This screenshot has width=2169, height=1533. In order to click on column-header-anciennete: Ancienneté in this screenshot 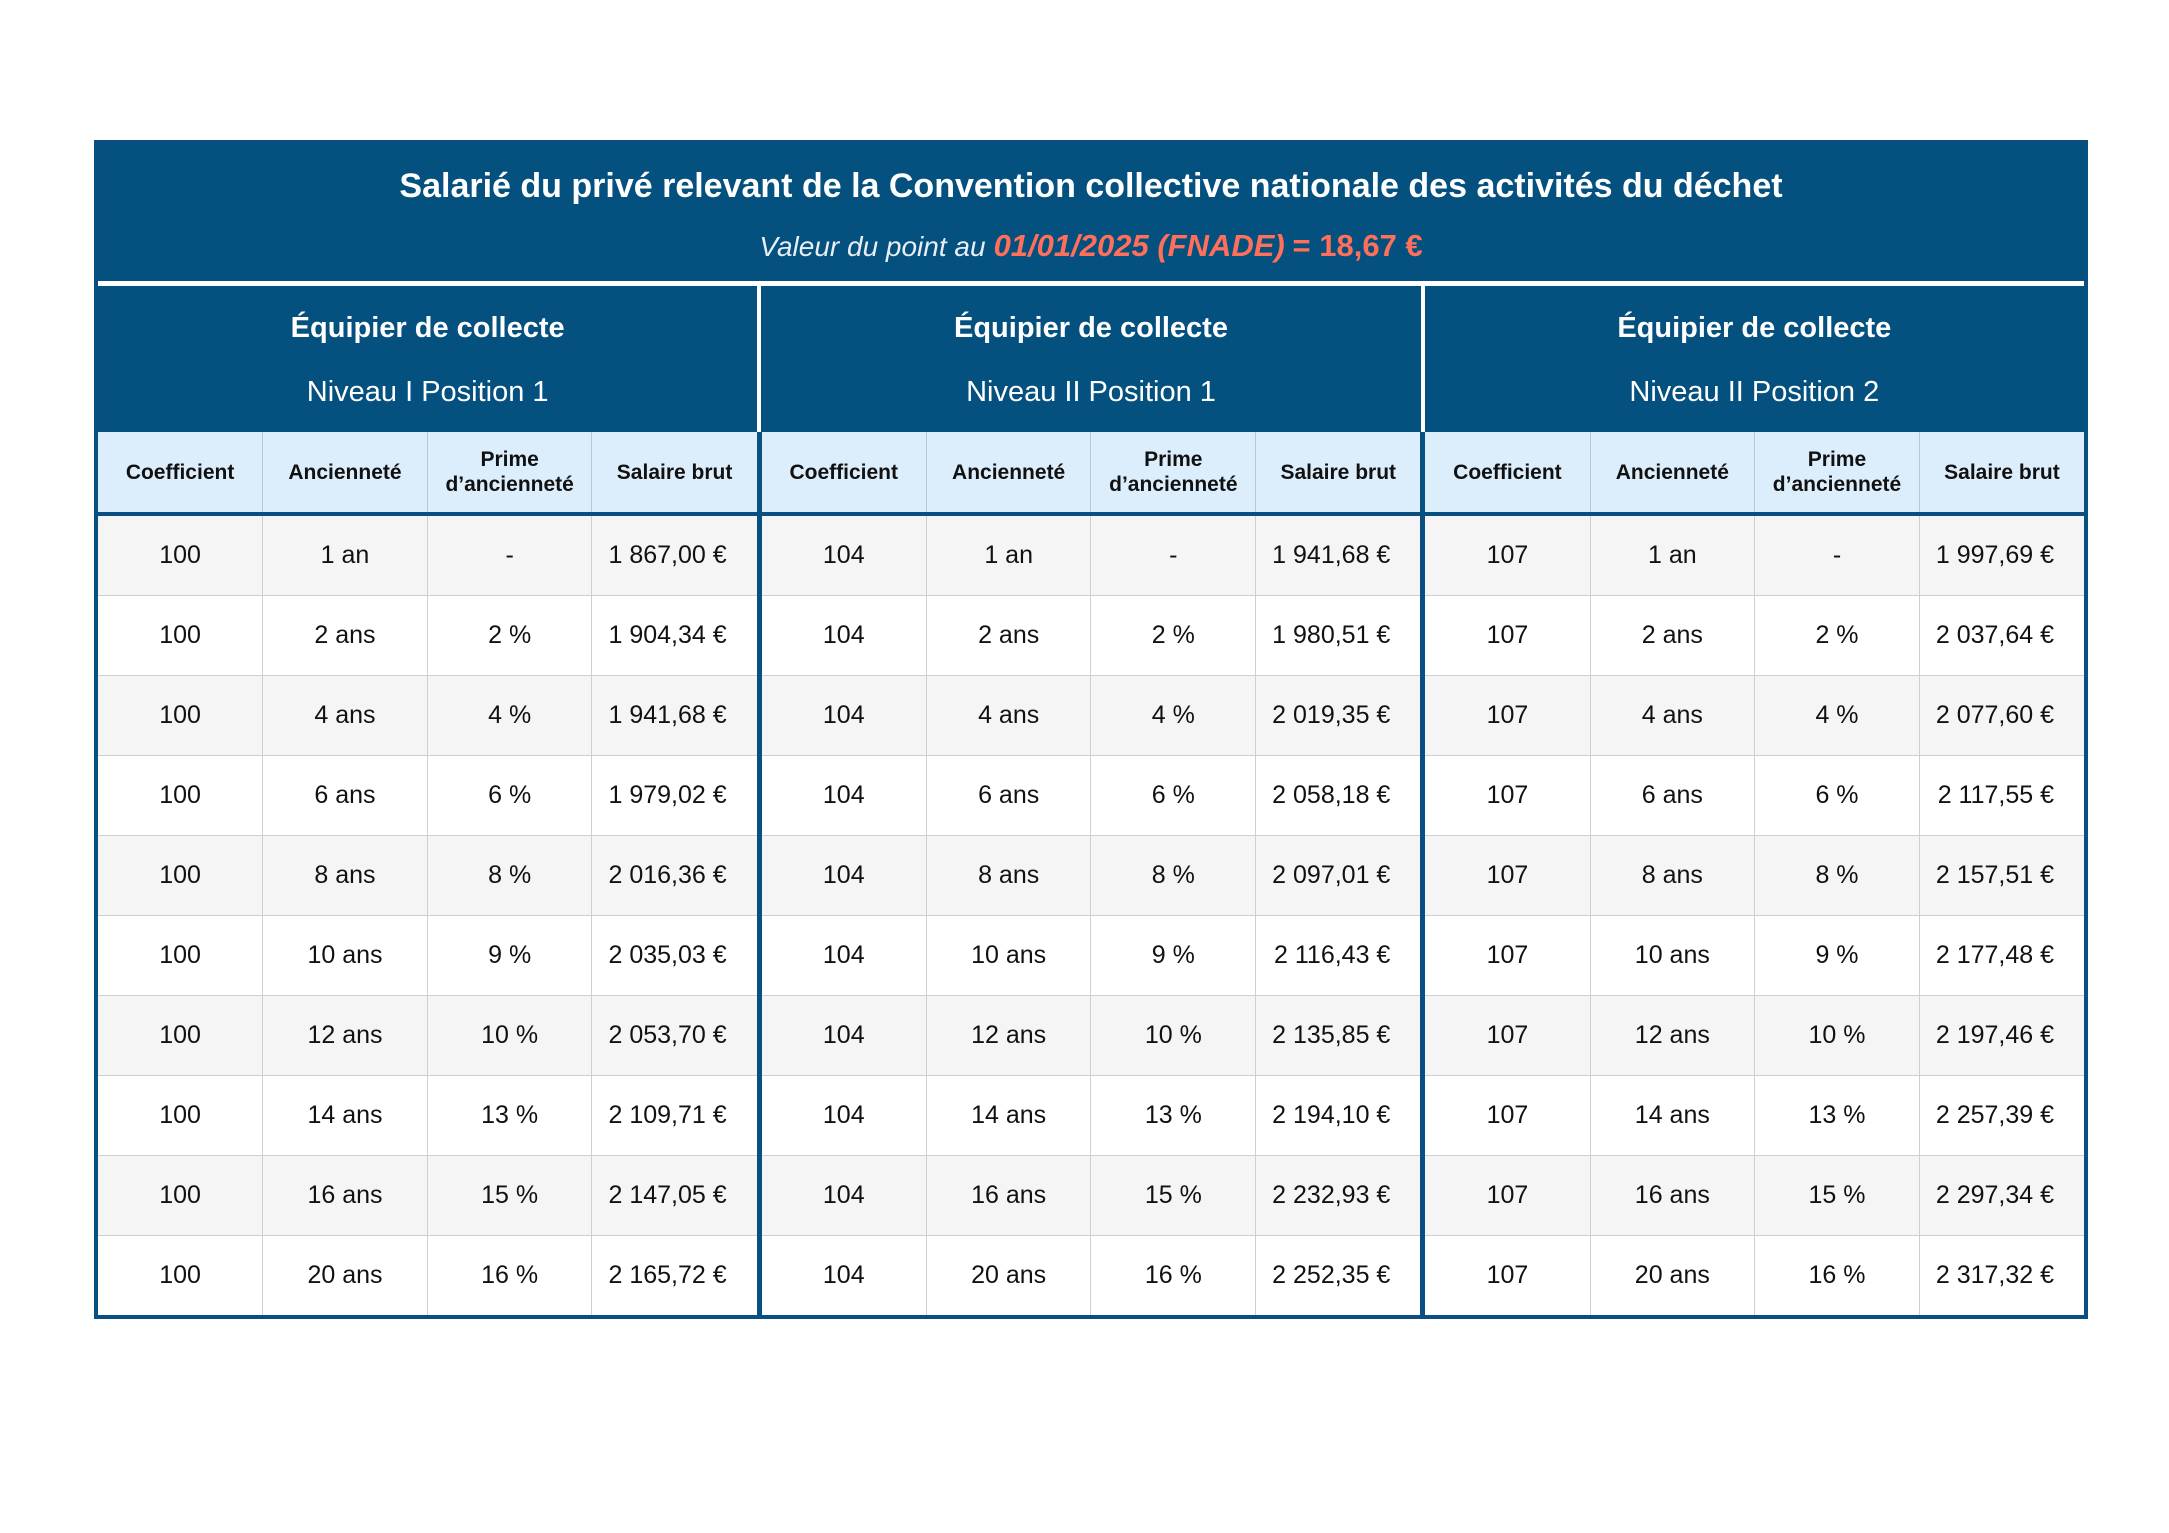, I will do `click(1673, 474)`.